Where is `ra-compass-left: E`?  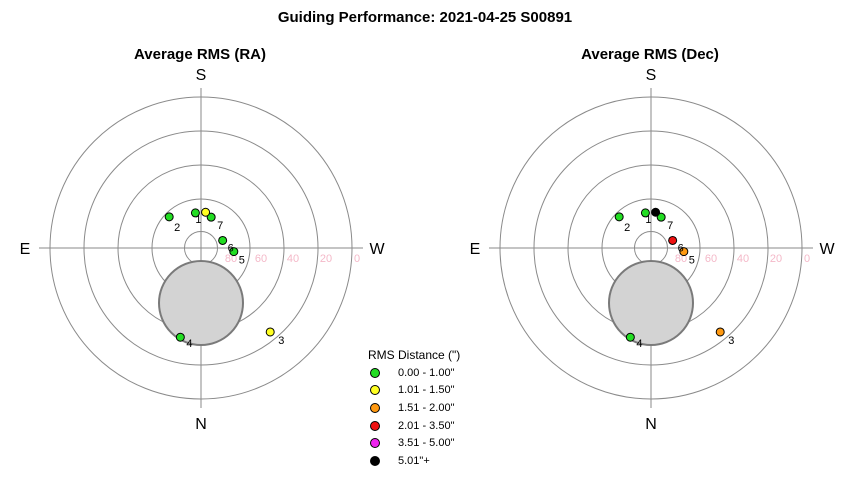 ra-compass-left: E is located at coordinates (25, 249).